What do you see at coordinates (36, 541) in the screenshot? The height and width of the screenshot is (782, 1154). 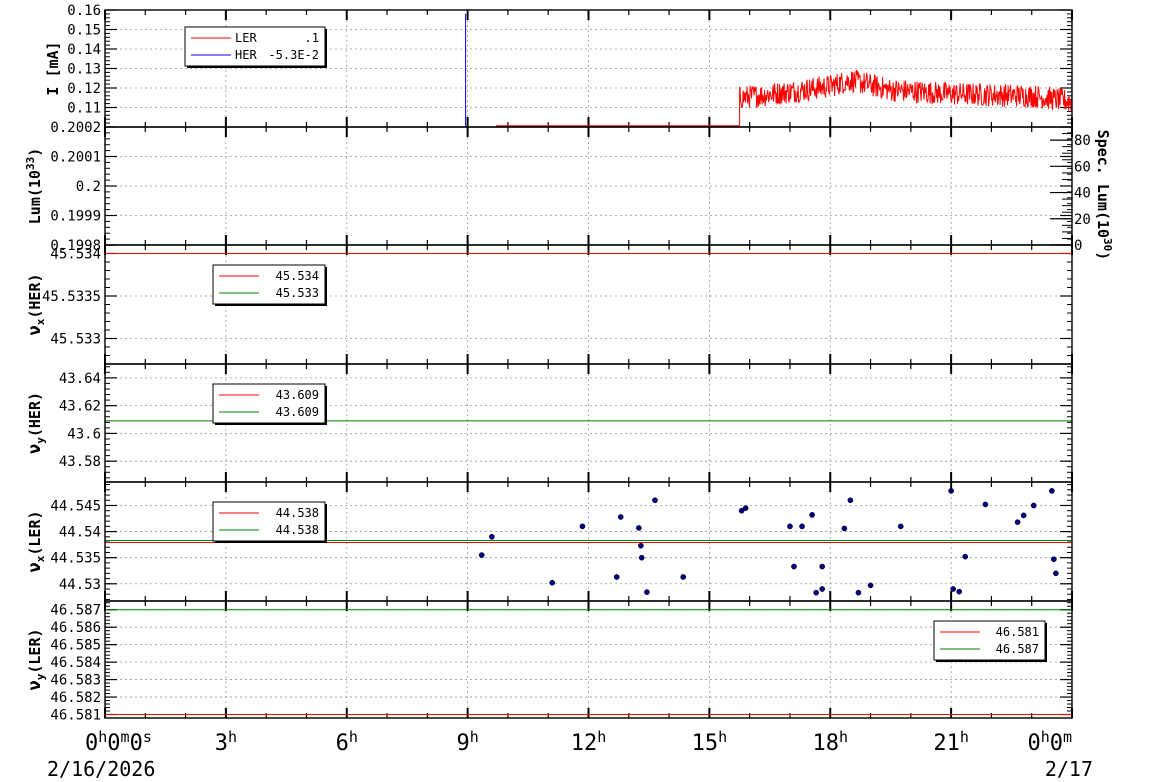 I see `y-axis-label: νx(LER)` at bounding box center [36, 541].